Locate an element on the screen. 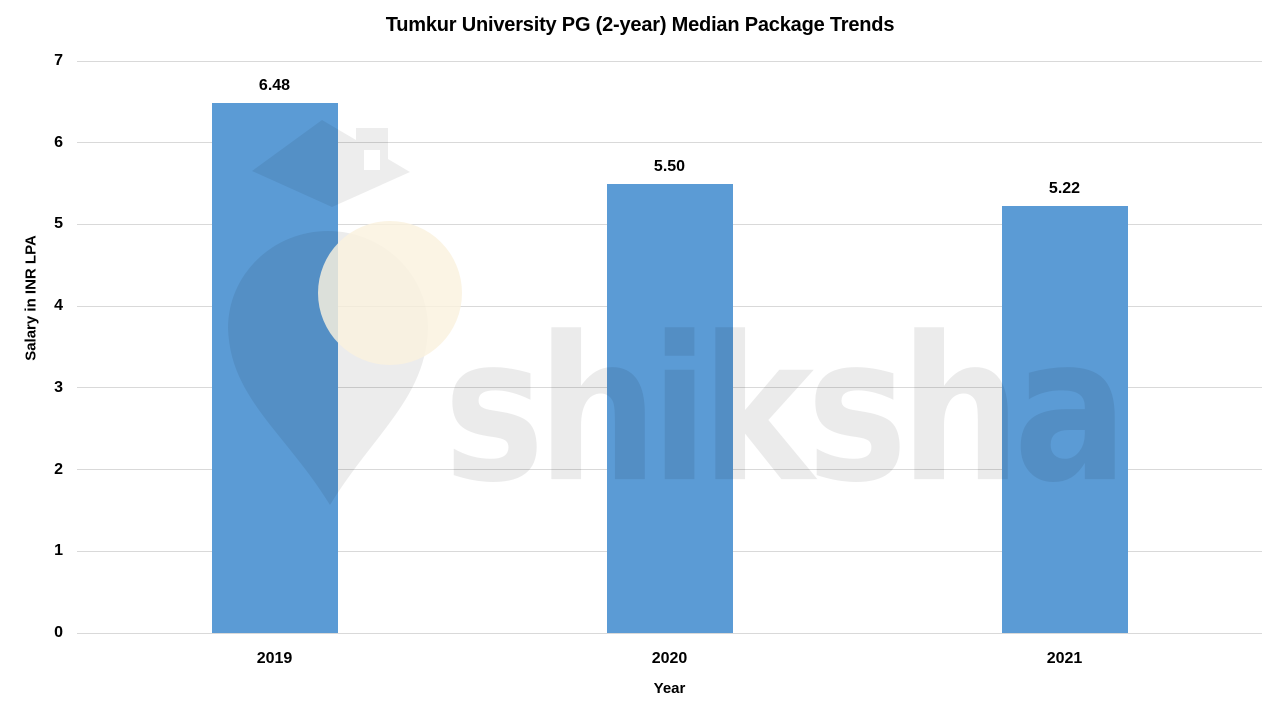 The width and height of the screenshot is (1280, 720). bar-2019 is located at coordinates (274, 368).